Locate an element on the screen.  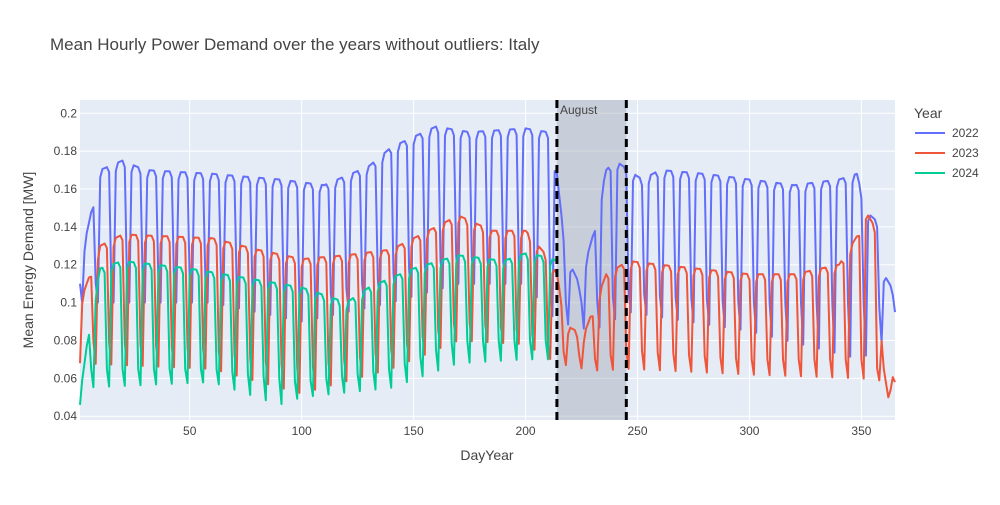
legend-label: 2024 is located at coordinates (965, 173).